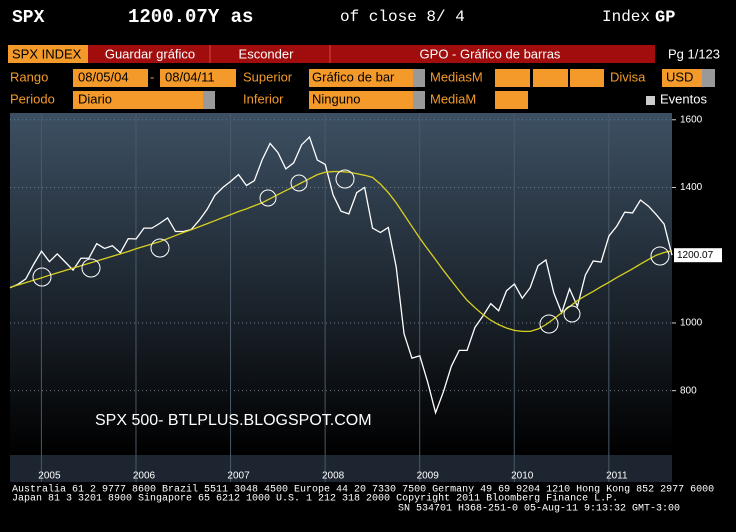  What do you see at coordinates (665, 17) in the screenshot?
I see `function: GP` at bounding box center [665, 17].